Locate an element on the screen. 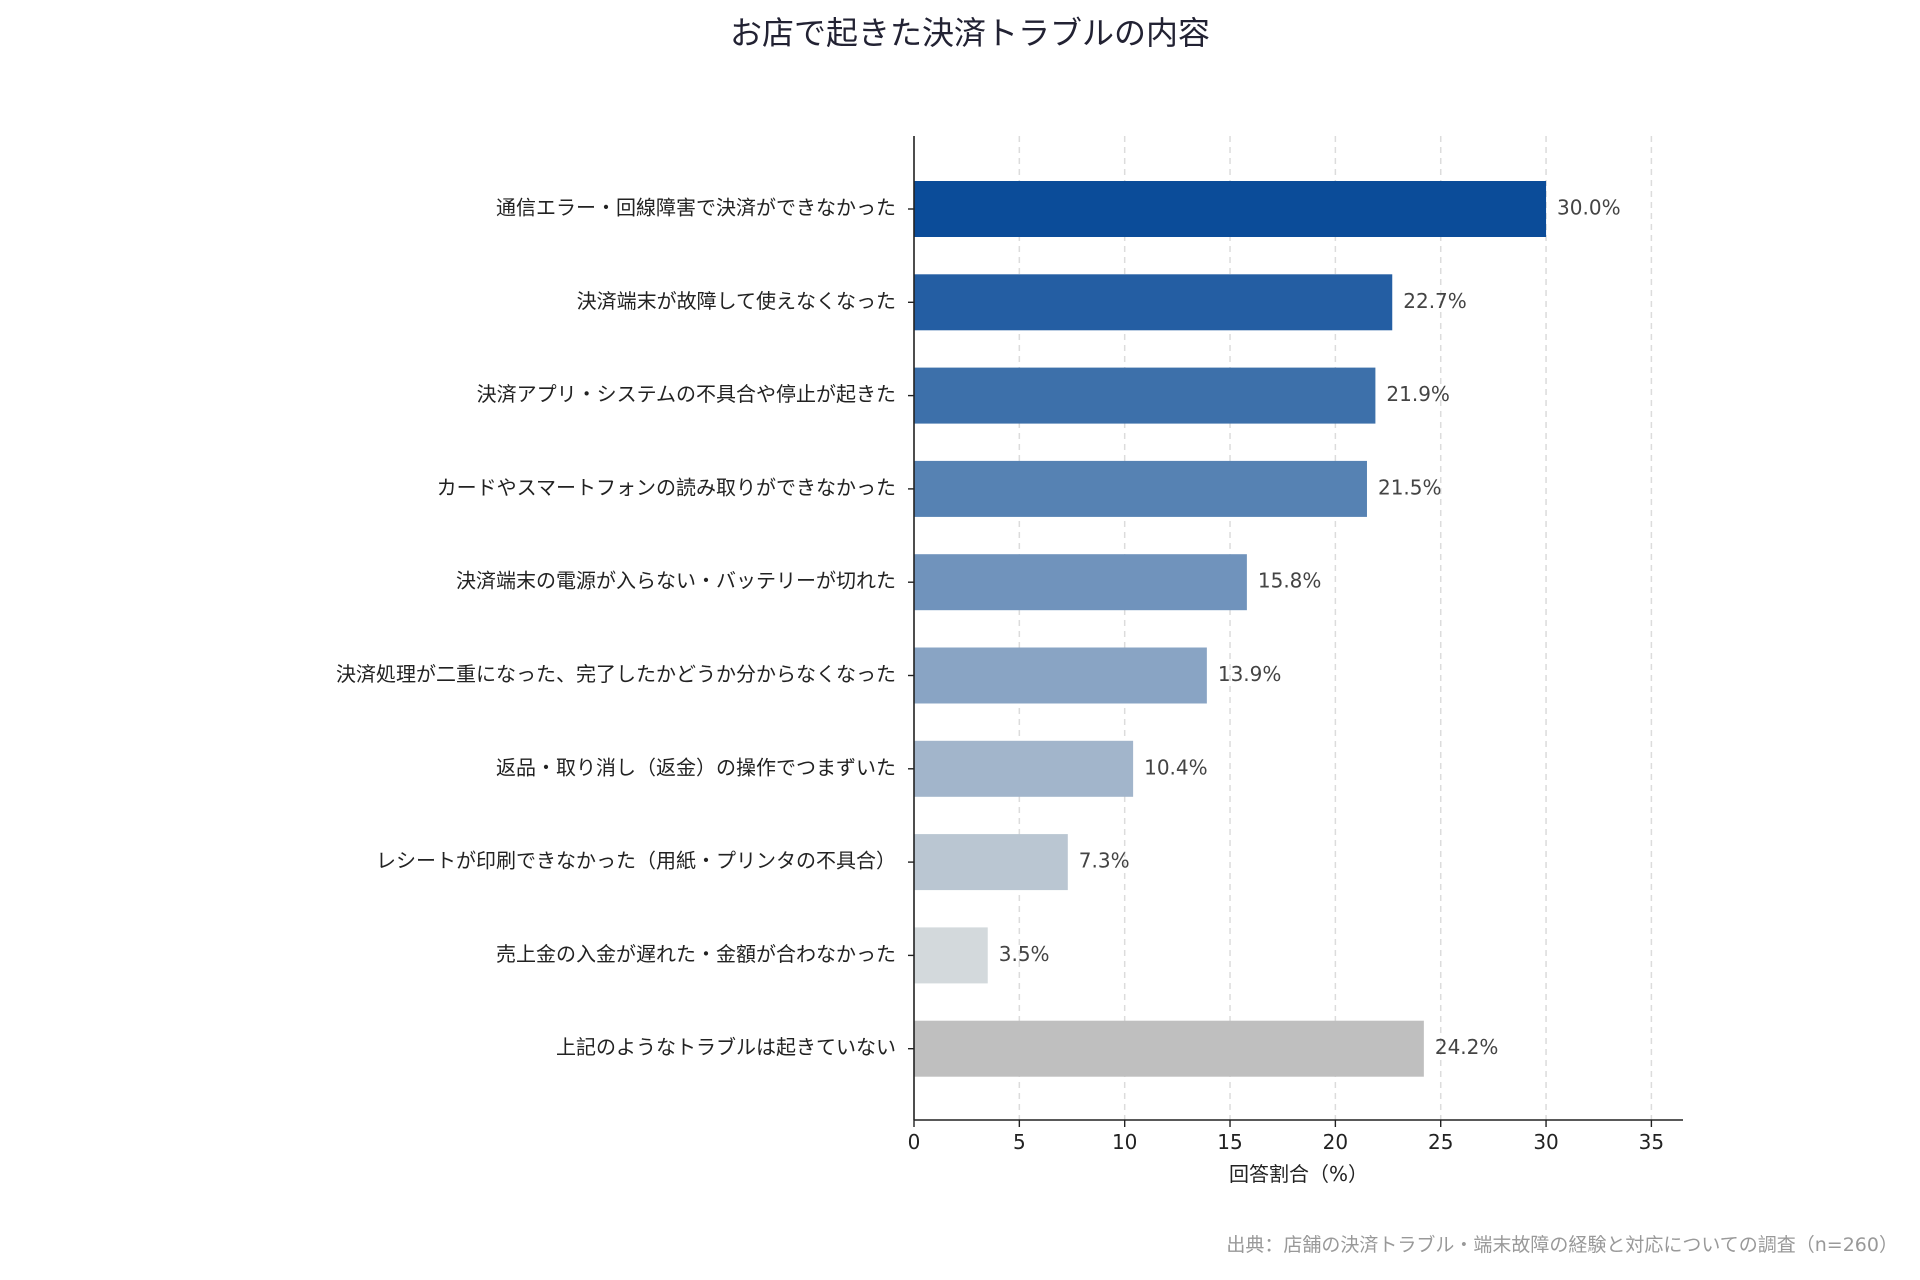 This screenshot has height=1280, width=1920. chart-title: お店で起きた決済トラブルの内容 is located at coordinates (969, 33).